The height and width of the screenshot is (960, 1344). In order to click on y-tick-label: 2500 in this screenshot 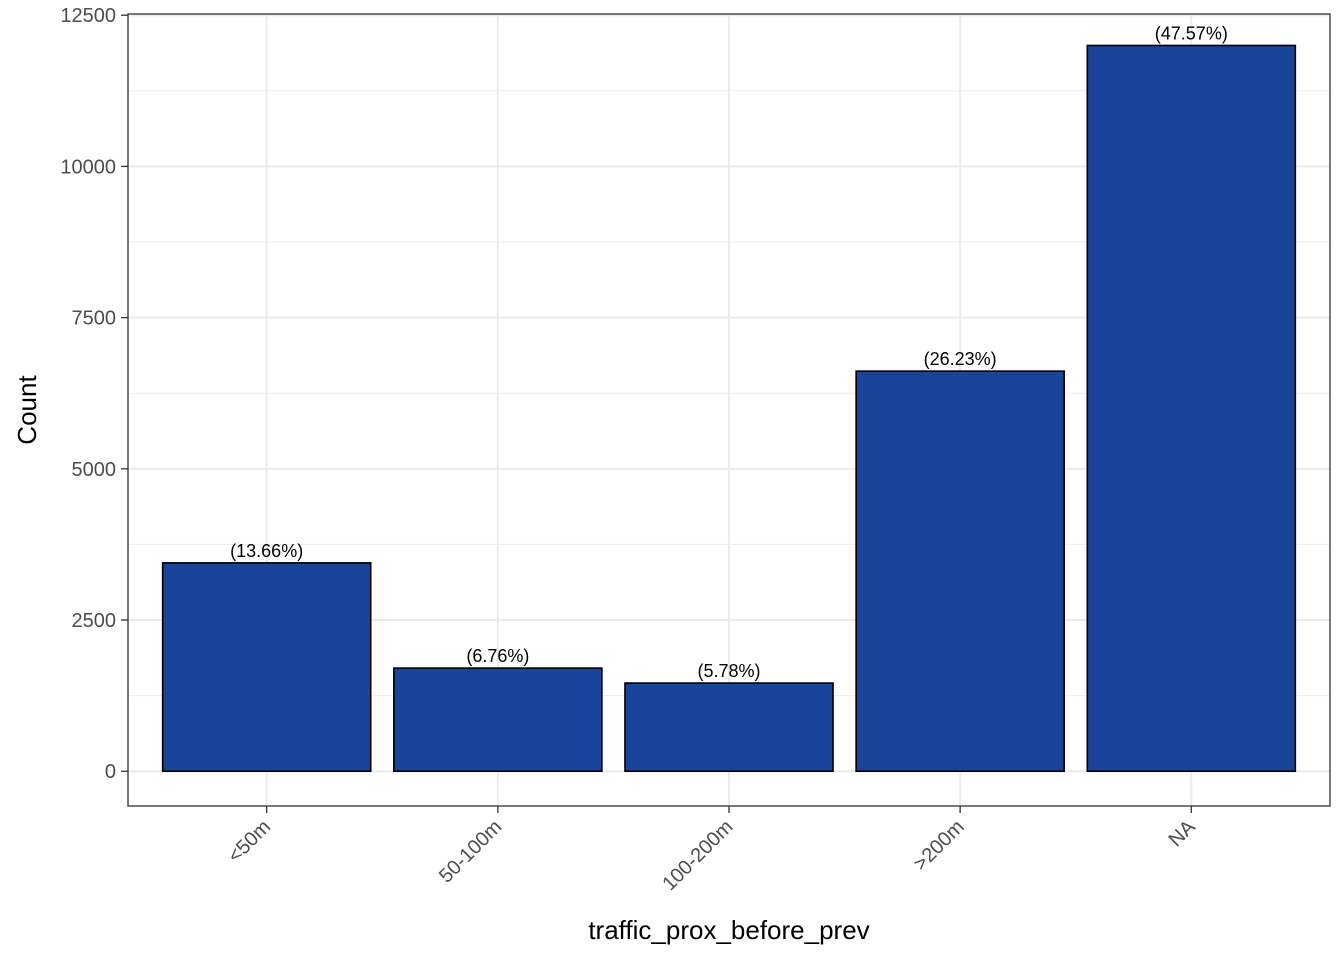, I will do `click(94, 621)`.